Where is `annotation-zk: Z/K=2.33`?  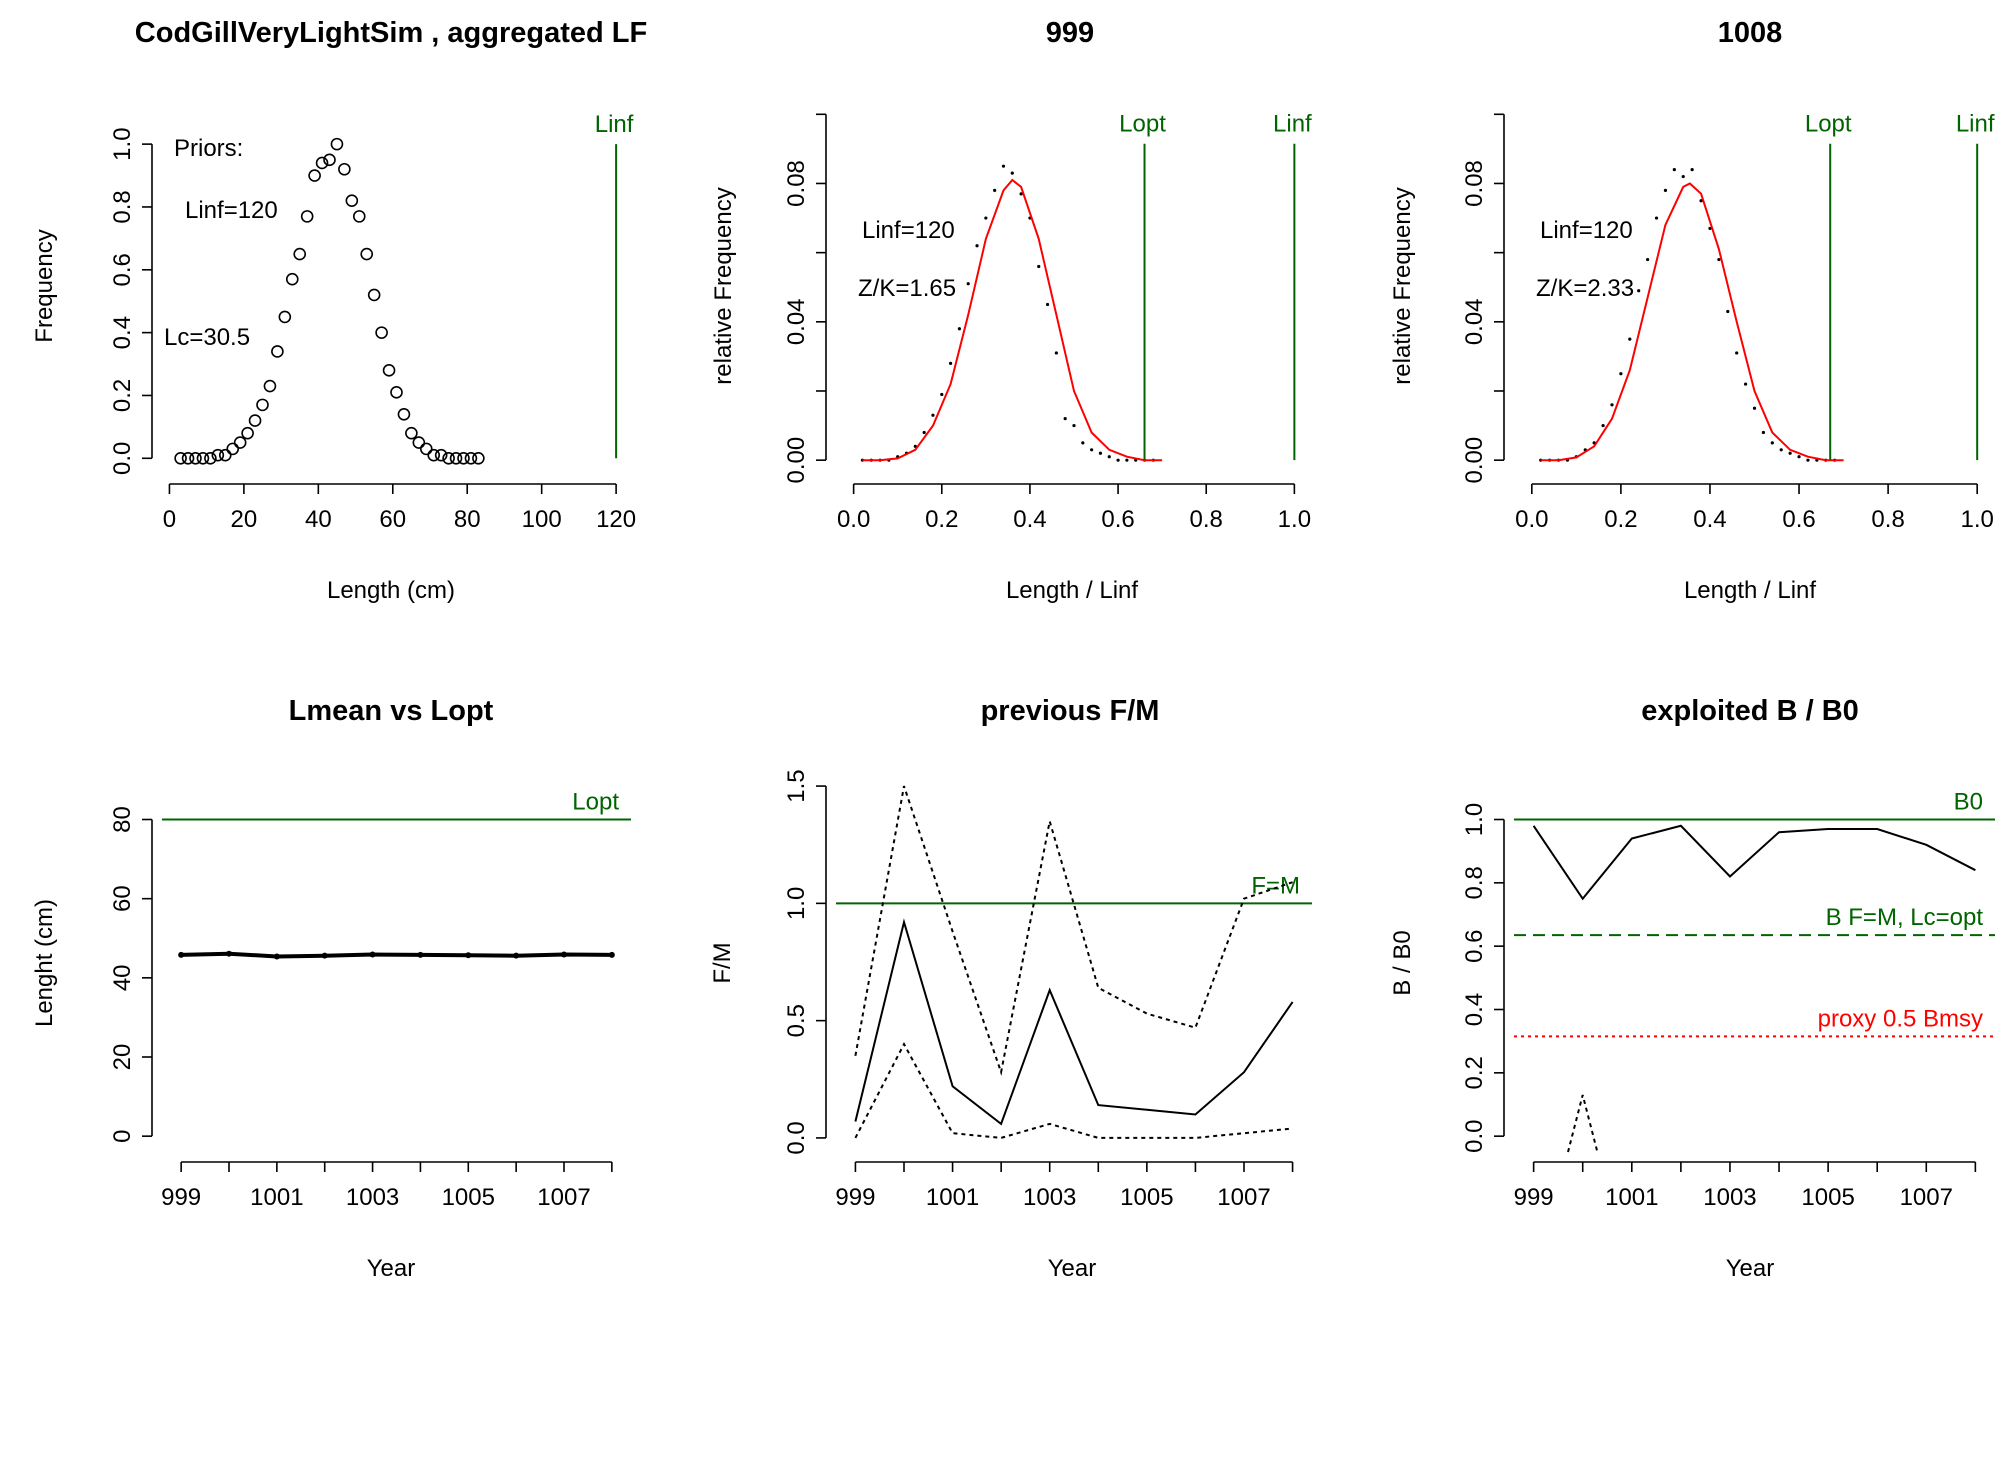
annotation-zk: Z/K=2.33 is located at coordinates (1585, 288).